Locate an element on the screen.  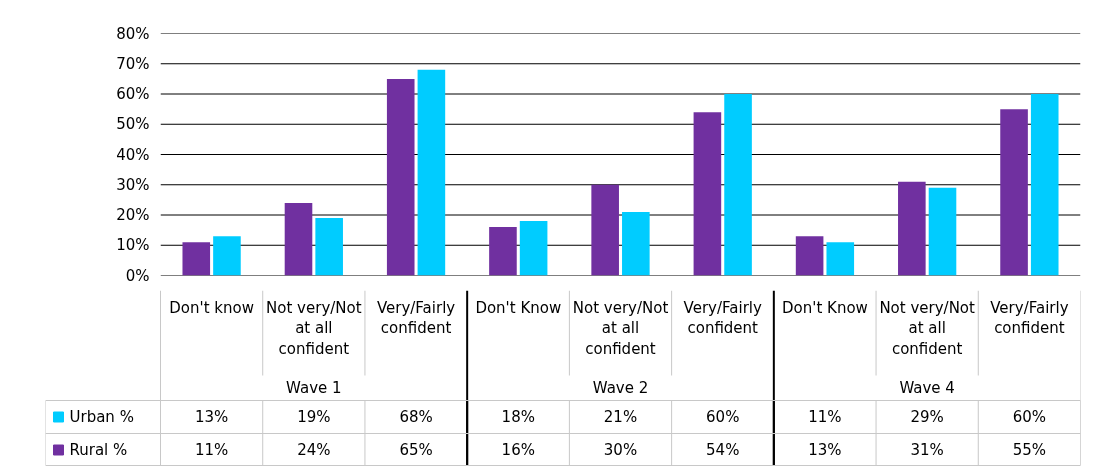
data-label: 24% is located at coordinates (314, 450).